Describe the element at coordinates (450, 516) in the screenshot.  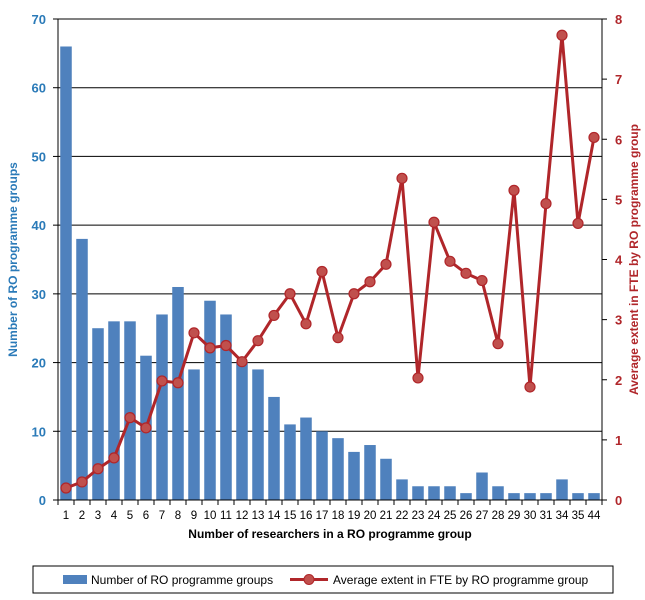
I see `x-tick-label: 25` at that location.